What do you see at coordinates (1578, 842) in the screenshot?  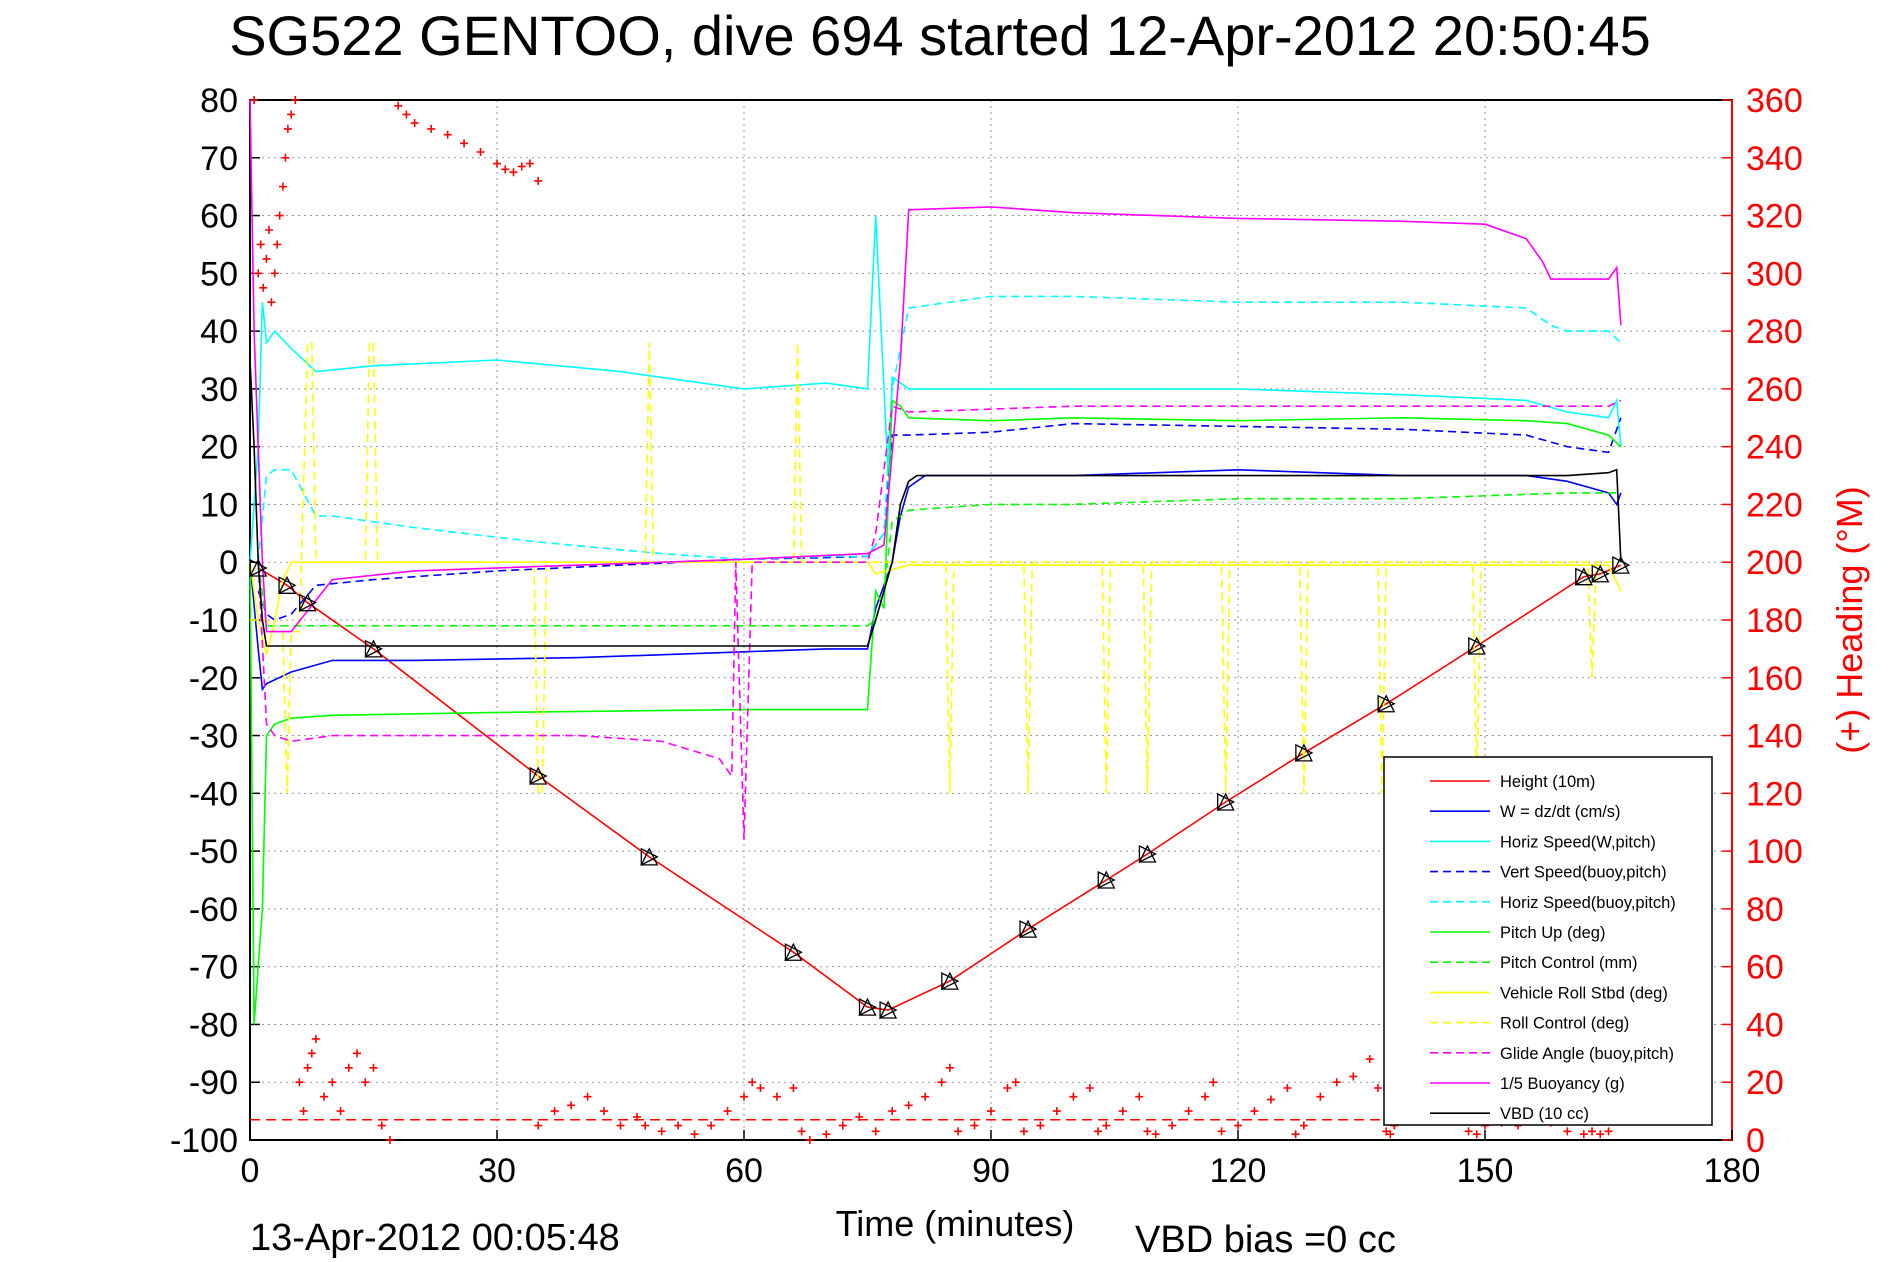 I see `legend-label: Horiz Speed(W,pitch)` at bounding box center [1578, 842].